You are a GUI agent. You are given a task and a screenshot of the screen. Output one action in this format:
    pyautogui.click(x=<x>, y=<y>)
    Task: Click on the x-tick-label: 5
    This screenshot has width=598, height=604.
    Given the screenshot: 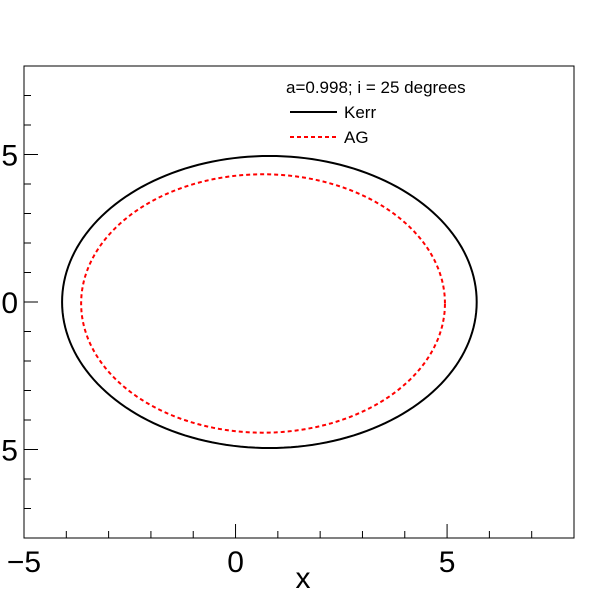 What is the action you would take?
    pyautogui.click(x=447, y=562)
    